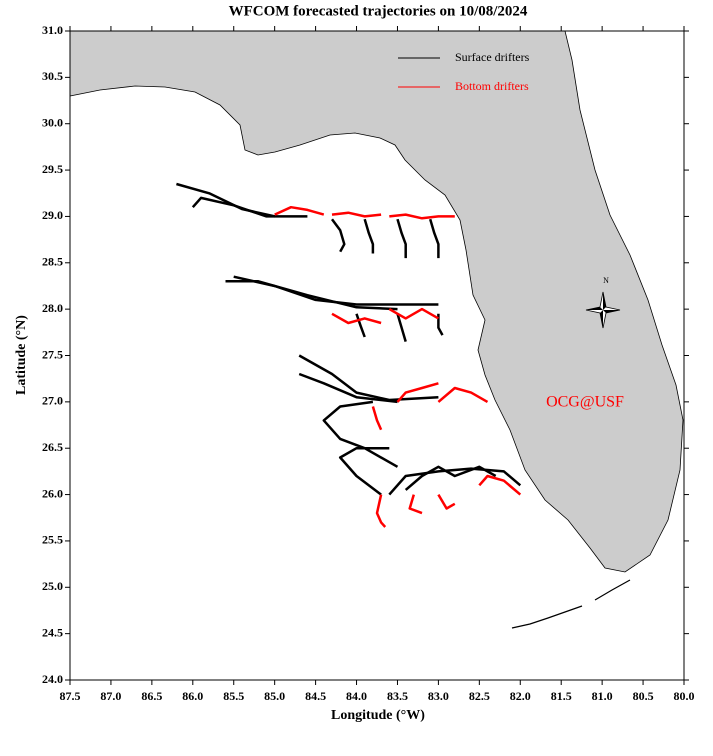 The width and height of the screenshot is (713, 756). What do you see at coordinates (606, 280) in the screenshot?
I see `compass-label: N` at bounding box center [606, 280].